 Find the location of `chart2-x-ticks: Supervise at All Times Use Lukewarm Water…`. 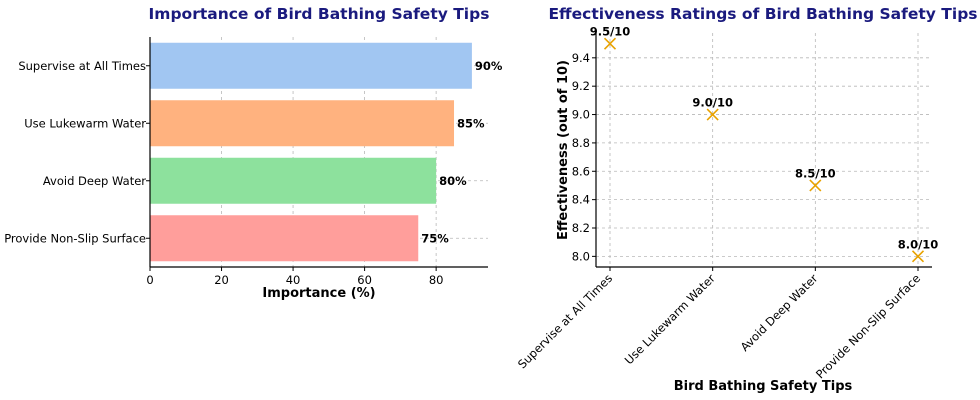

chart2-x-ticks: Supervise at All Times Use Lukewarm Water… is located at coordinates (719, 324).